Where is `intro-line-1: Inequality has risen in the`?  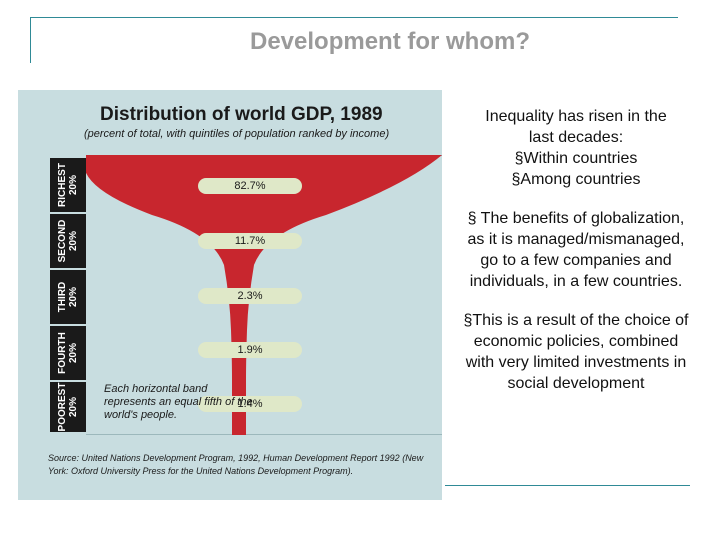 intro-line-1: Inequality has risen in the is located at coordinates (576, 116).